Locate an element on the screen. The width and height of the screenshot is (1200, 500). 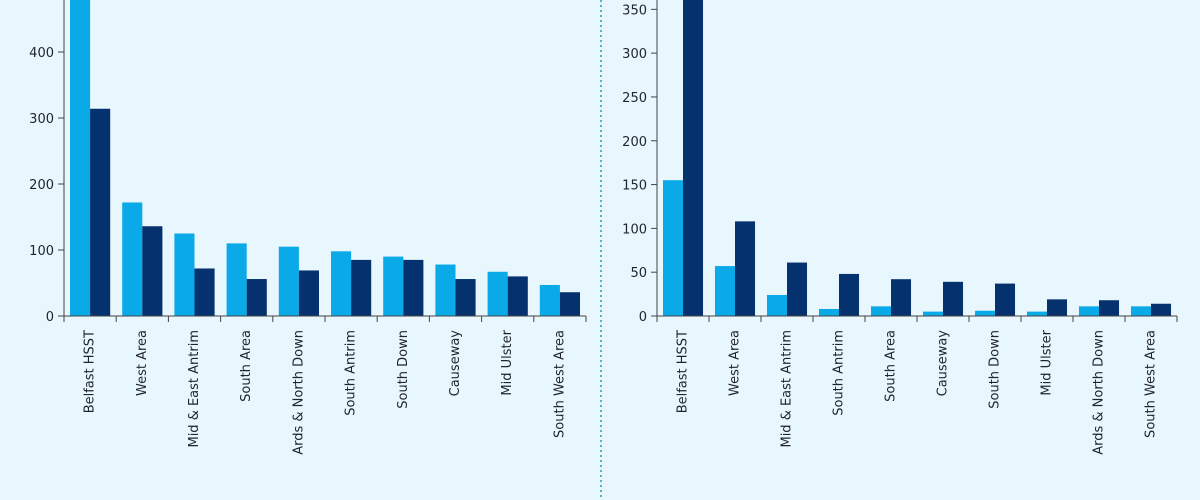
y-tick-label: 50 is located at coordinates (638, 273).